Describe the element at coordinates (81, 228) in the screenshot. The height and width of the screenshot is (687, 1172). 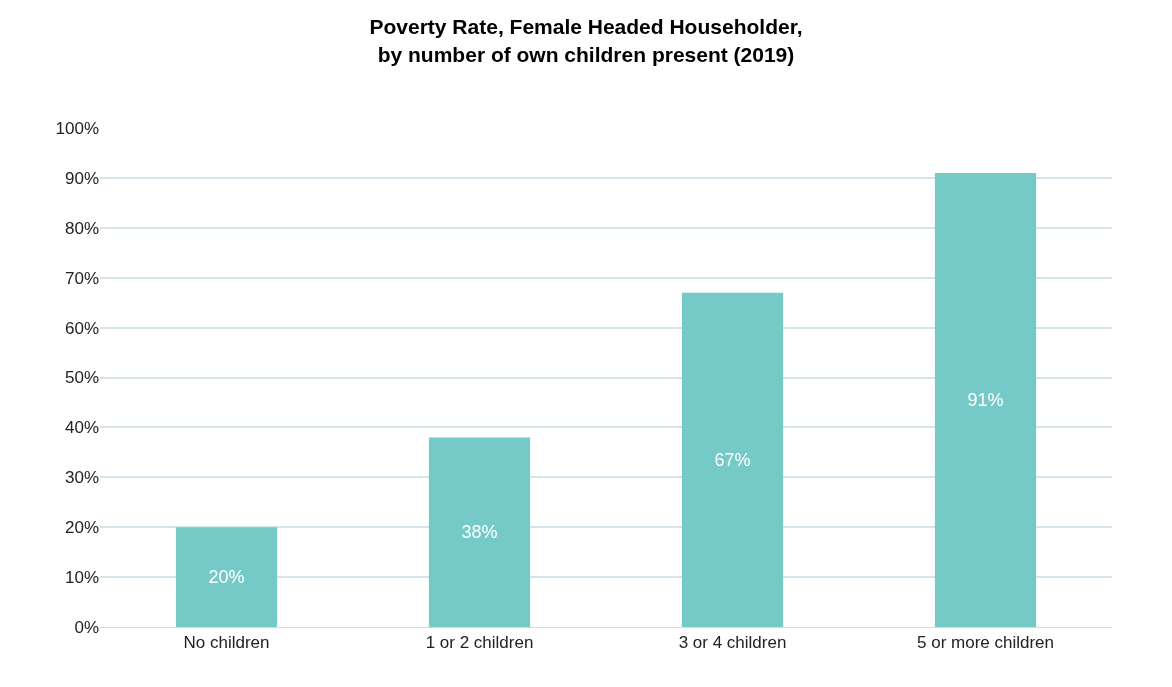
I see `y-tick-label: 80%` at that location.